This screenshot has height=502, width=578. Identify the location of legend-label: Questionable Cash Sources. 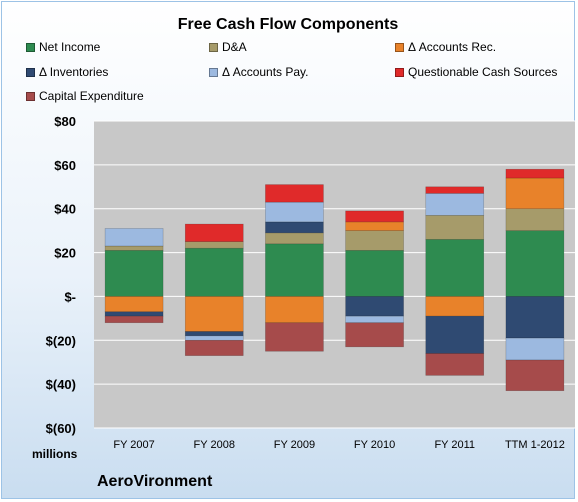
(483, 72).